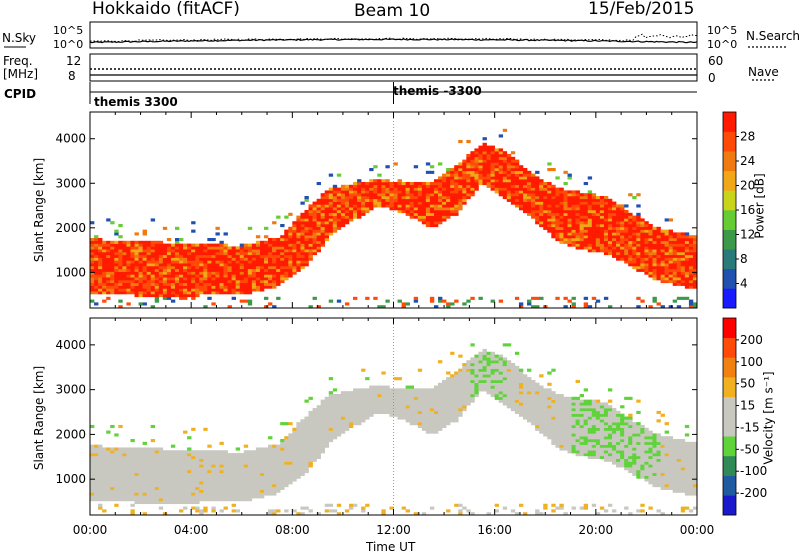 This screenshot has width=800, height=554. Describe the element at coordinates (759, 206) in the screenshot. I see `power-colorbar-label: Power [dB]` at that location.